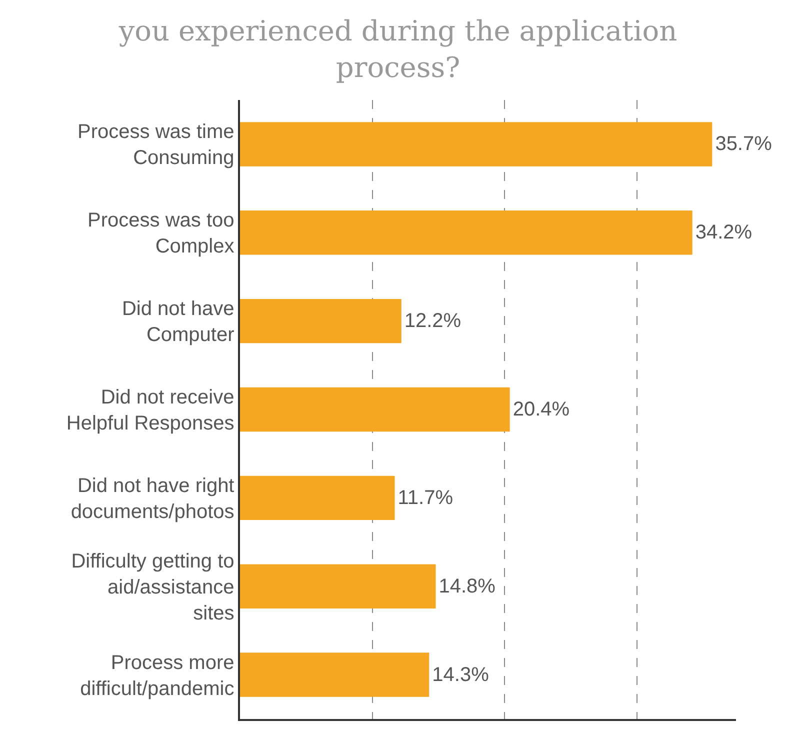  Describe the element at coordinates (157, 676) in the screenshot. I see `y-tick-label: Process more difficult/pandemic` at that location.